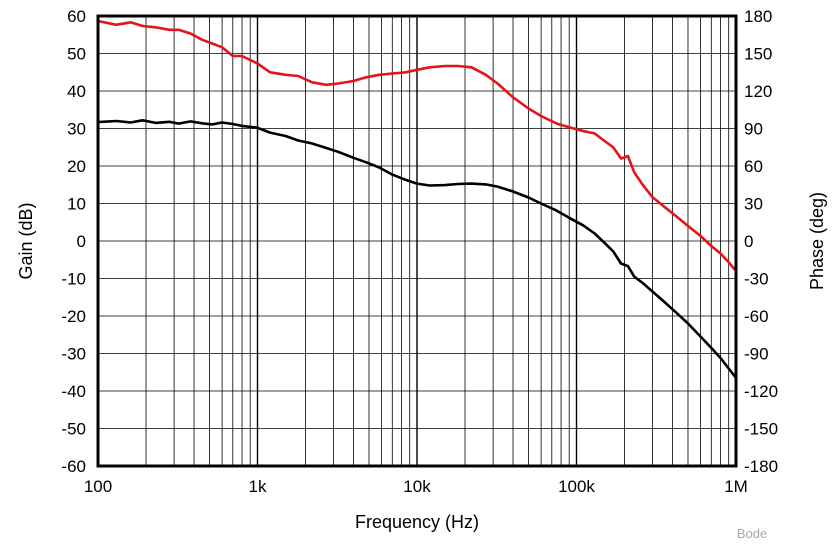 Image resolution: width=834 pixels, height=544 pixels. I want to click on y-right-tick-label: -30, so click(756, 279).